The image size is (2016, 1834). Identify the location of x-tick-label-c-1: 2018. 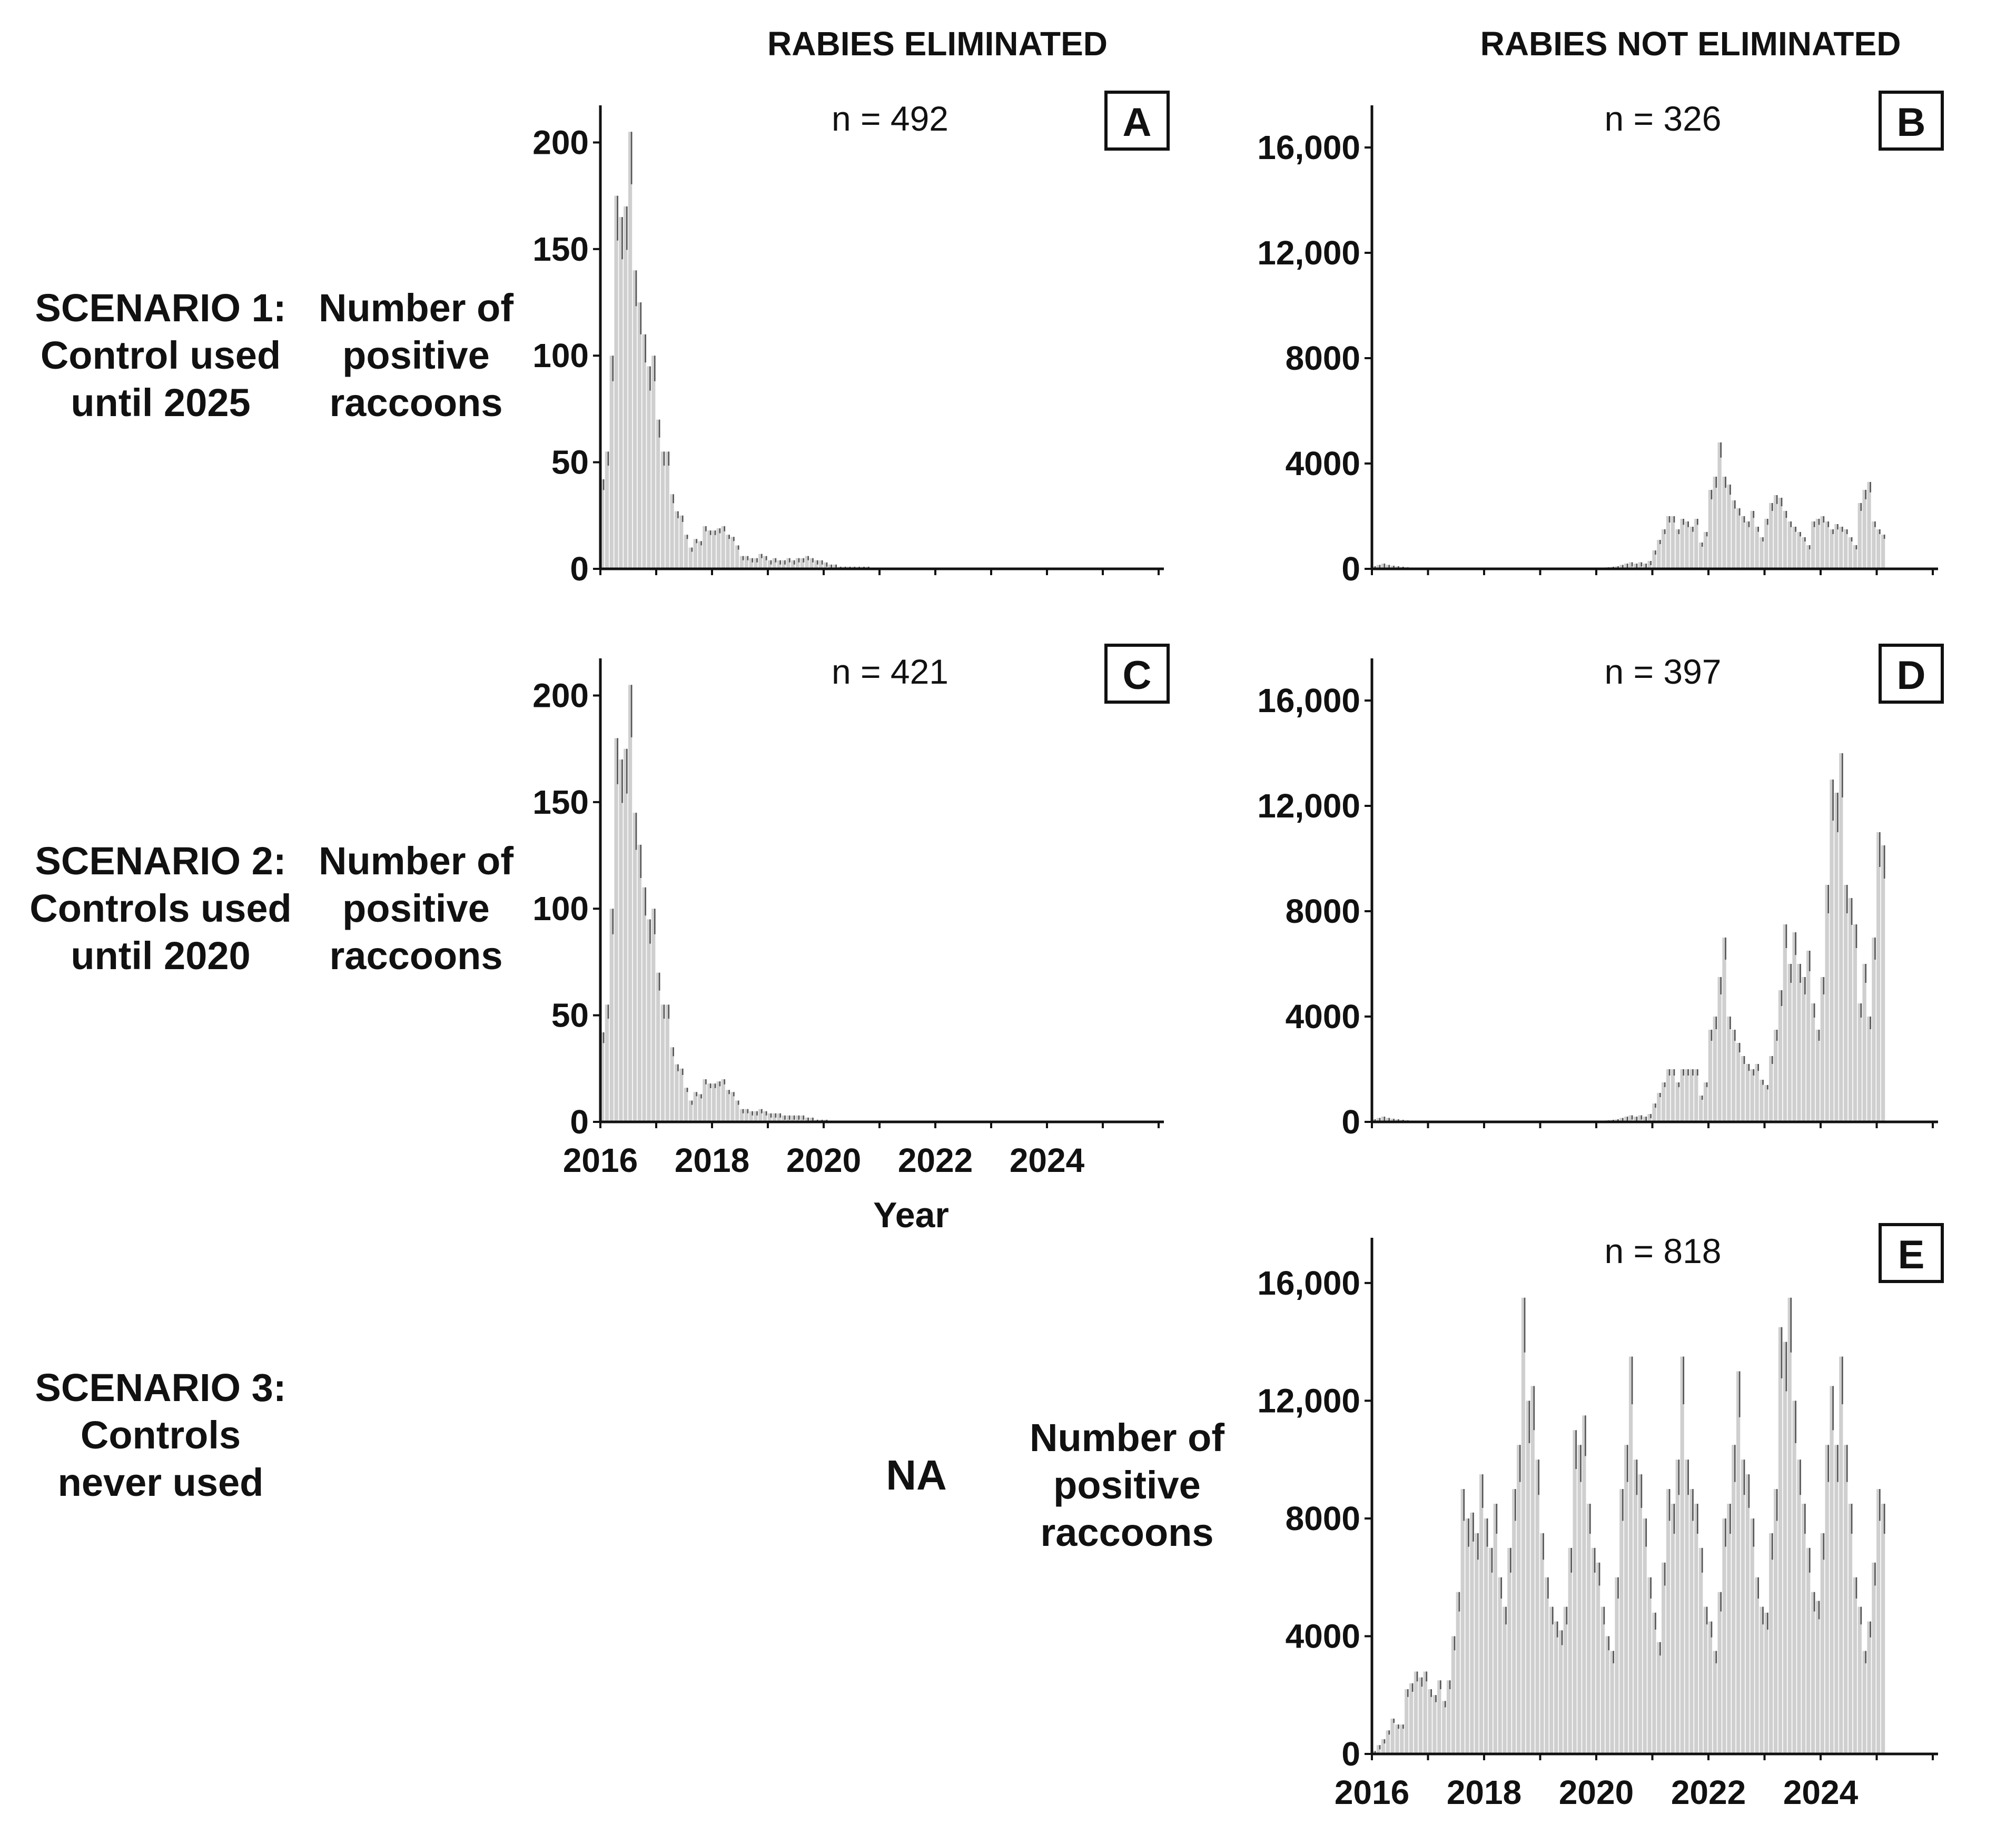
(712, 1160).